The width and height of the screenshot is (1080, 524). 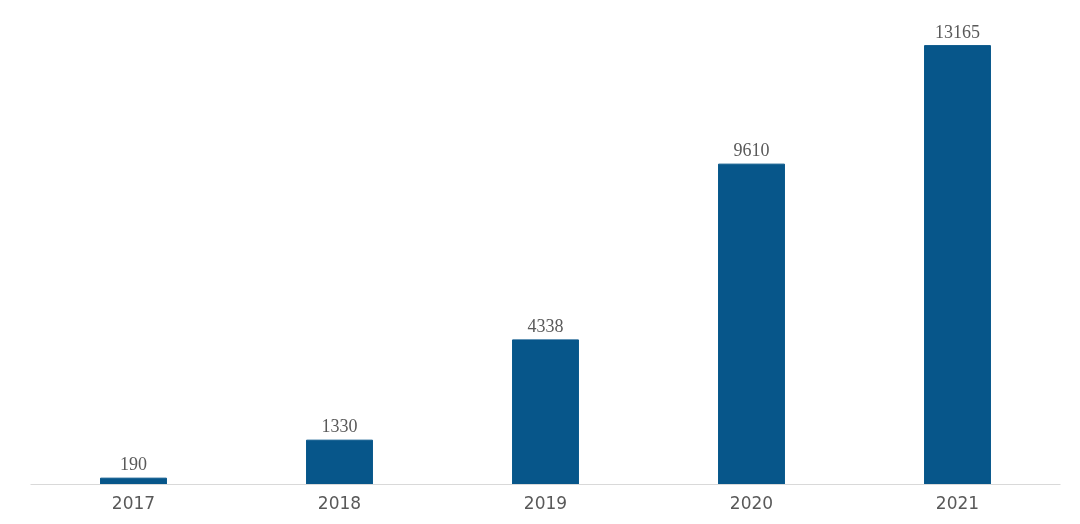 What do you see at coordinates (545, 502) in the screenshot?
I see `x-tick-label: 2019` at bounding box center [545, 502].